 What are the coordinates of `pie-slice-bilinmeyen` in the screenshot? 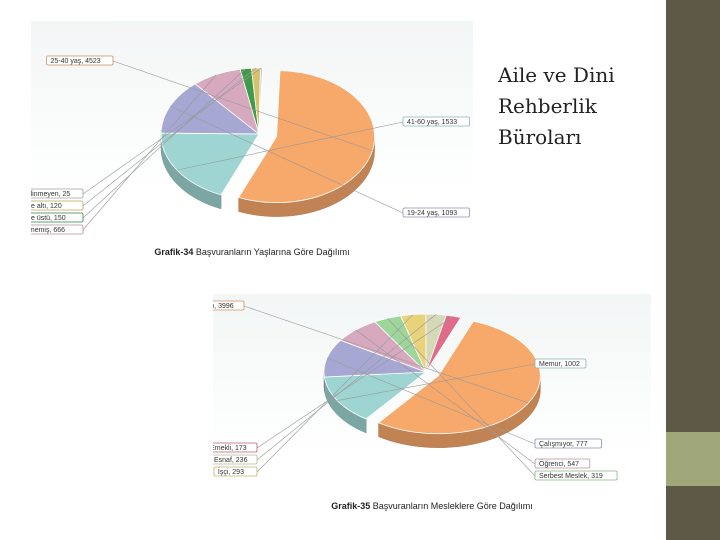 It's located at (260, 101).